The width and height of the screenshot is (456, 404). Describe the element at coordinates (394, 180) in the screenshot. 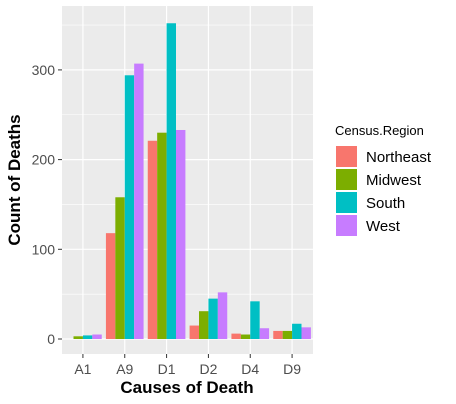

I see `legend-label: Midwest` at that location.